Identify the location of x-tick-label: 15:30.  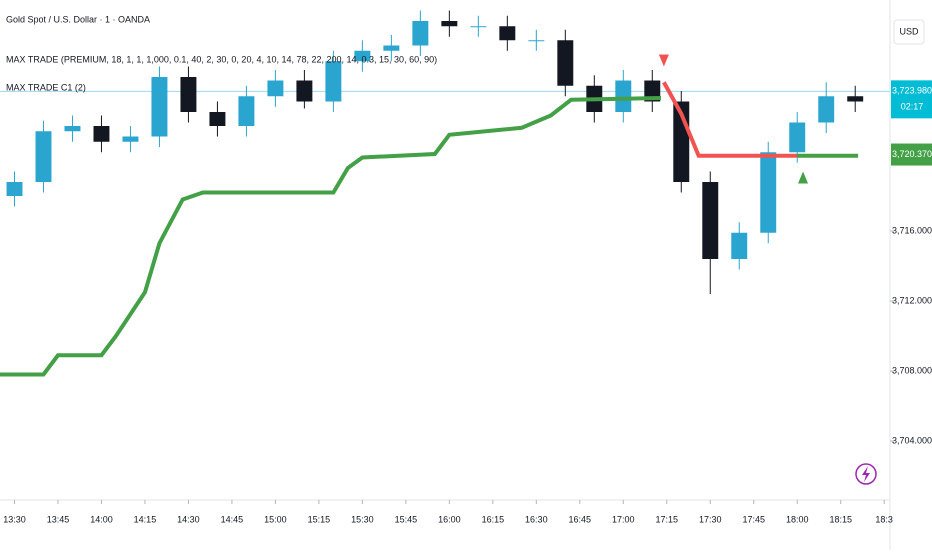
(362, 519).